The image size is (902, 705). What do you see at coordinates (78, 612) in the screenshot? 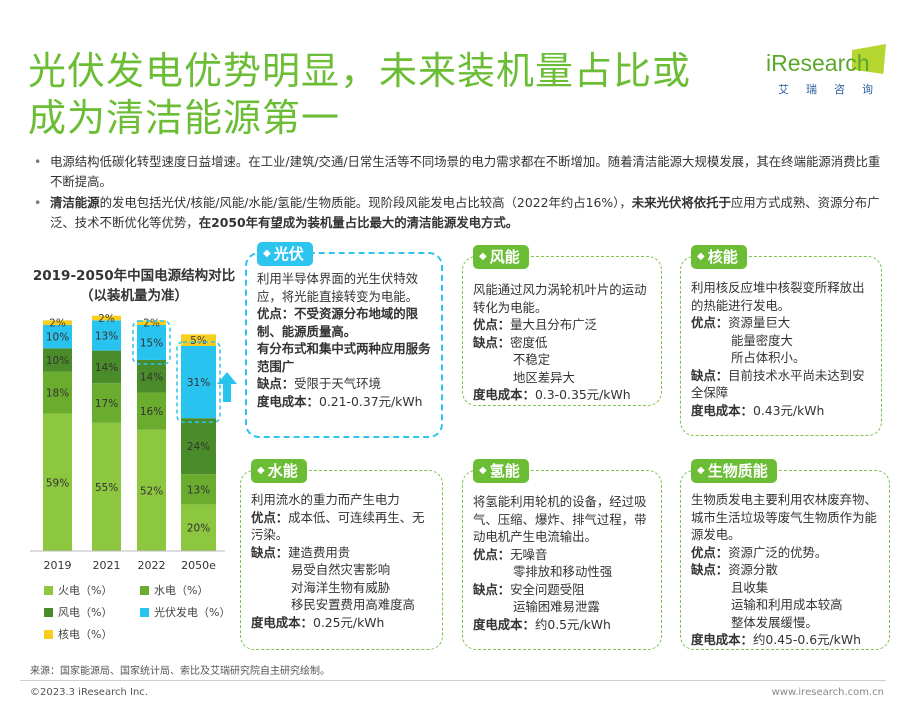
I see `legend-item: 风电（%）` at bounding box center [78, 612].